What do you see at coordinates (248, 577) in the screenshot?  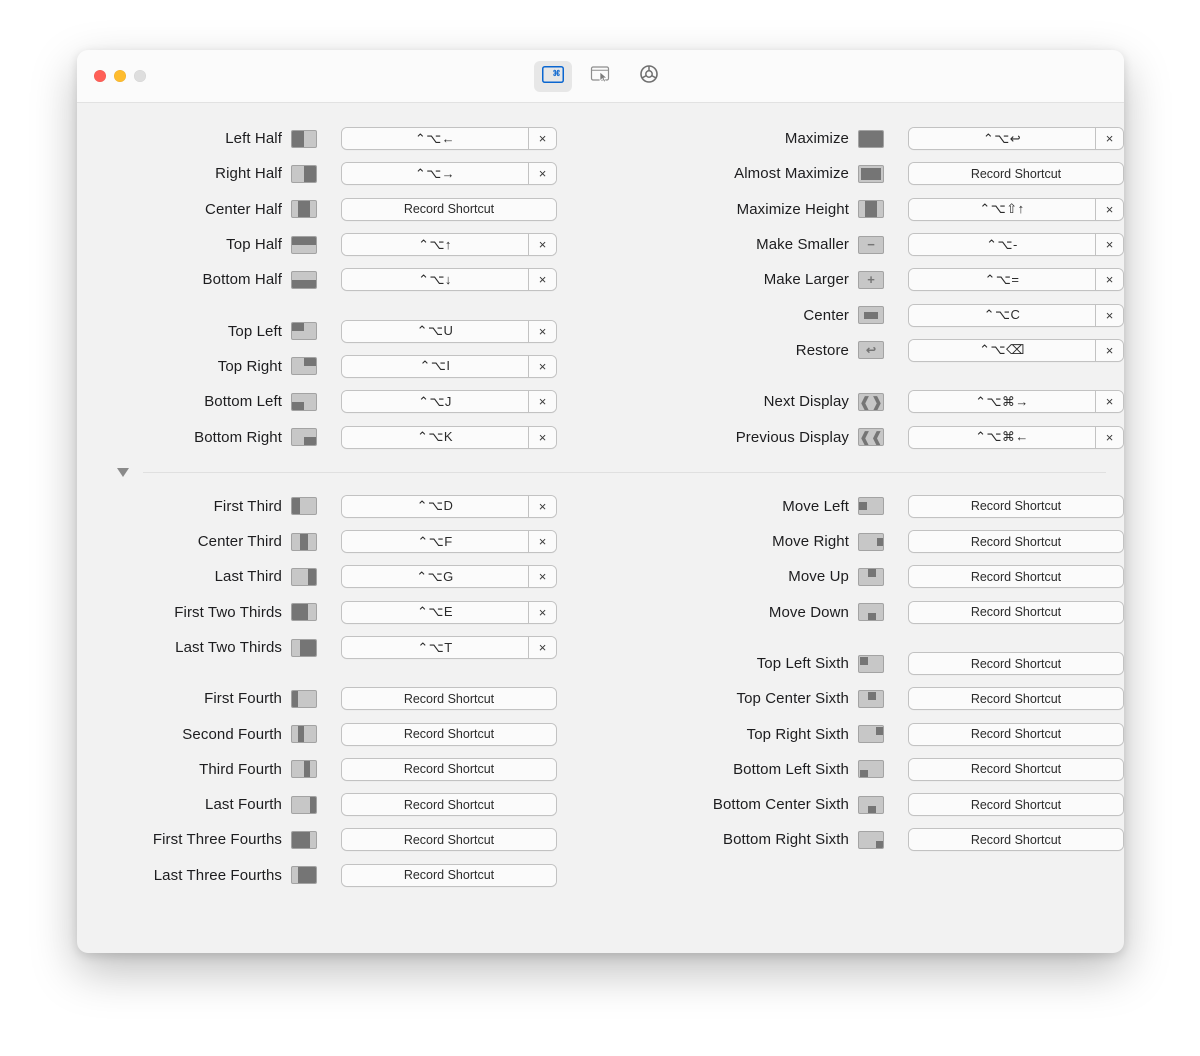 I see `action-label: Last Third` at bounding box center [248, 577].